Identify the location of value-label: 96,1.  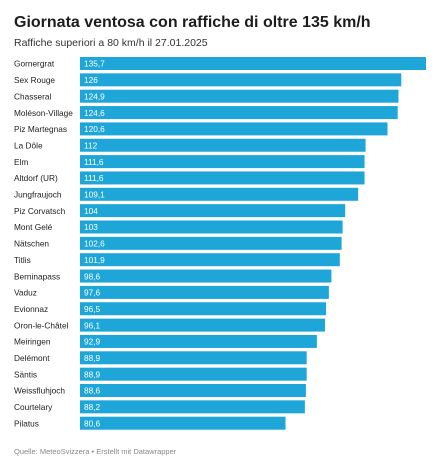
(92, 325).